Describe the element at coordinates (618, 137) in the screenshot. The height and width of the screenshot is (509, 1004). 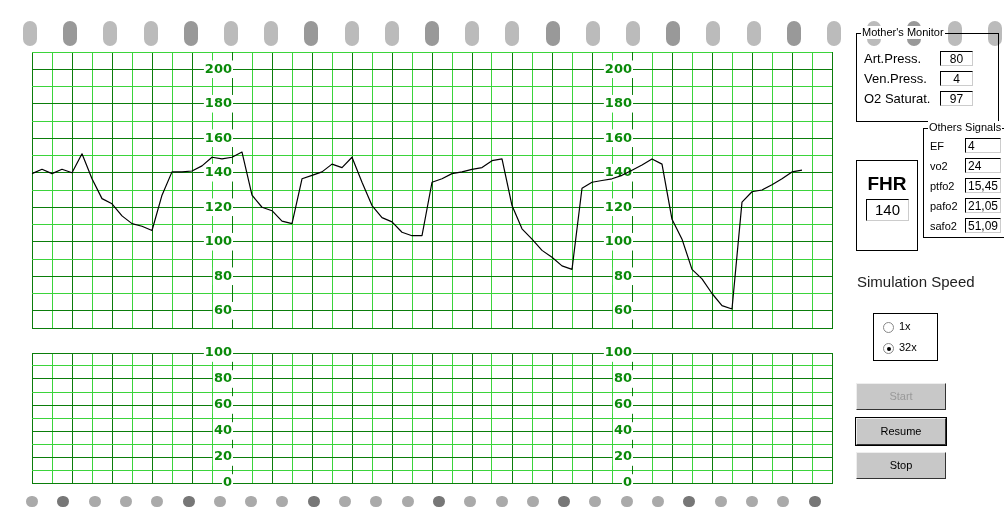
I see `y2-tick-label: 160` at that location.